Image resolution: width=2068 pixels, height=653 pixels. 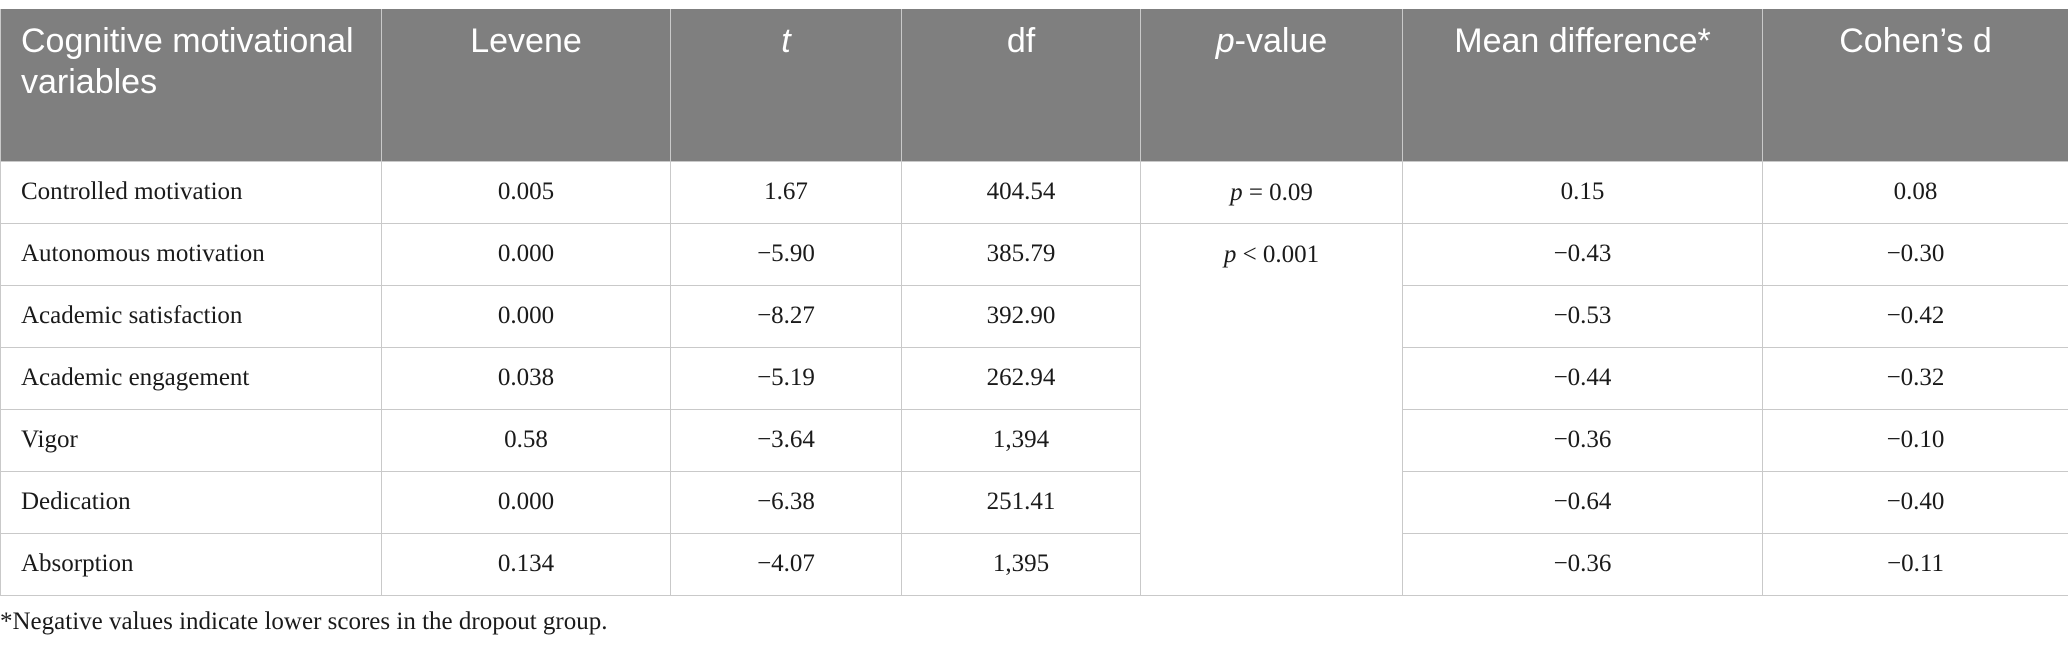 What do you see at coordinates (191, 502) in the screenshot?
I see `table-cell: Dedication` at bounding box center [191, 502].